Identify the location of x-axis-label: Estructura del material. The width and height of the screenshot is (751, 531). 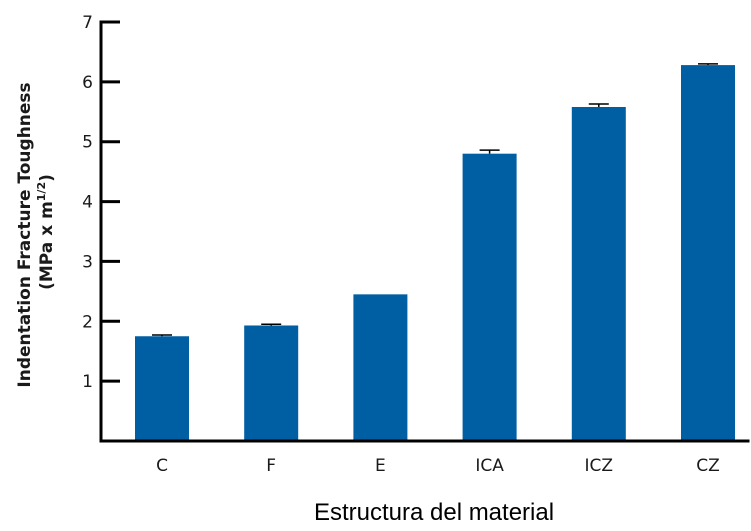
(434, 512).